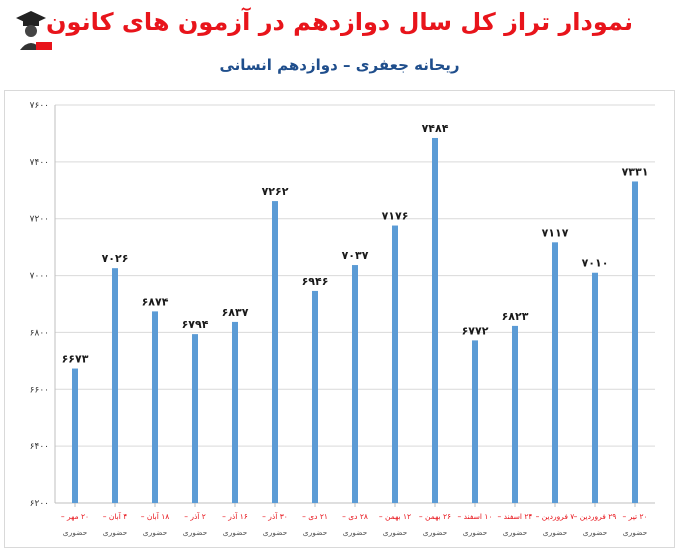 The height and width of the screenshot is (553, 679). I want to click on y-tick-label: ۶۶۰۰, so click(39, 390).